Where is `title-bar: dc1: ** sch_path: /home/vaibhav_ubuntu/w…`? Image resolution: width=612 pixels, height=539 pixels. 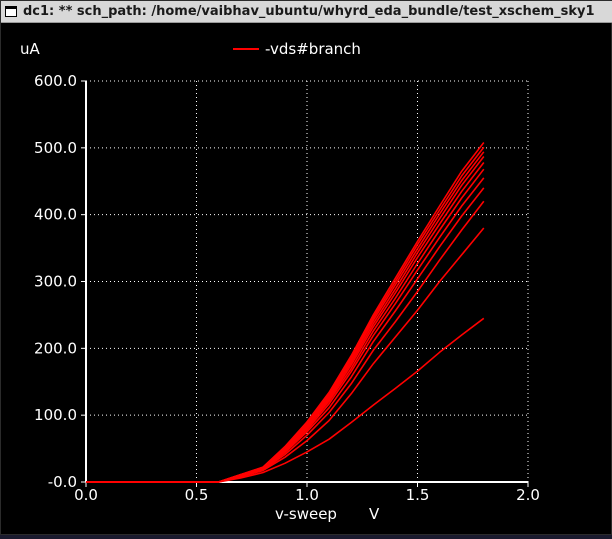 title-bar: dc1: ** sch_path: /home/vaibhav_ubuntu/w… is located at coordinates (306, 12).